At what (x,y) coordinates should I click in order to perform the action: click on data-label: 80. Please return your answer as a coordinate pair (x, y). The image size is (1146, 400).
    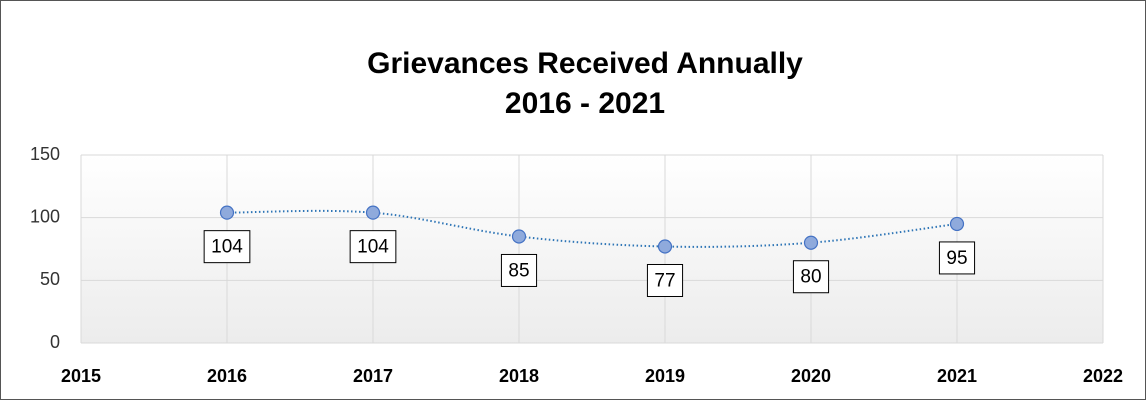
    Looking at the image, I should click on (810, 277).